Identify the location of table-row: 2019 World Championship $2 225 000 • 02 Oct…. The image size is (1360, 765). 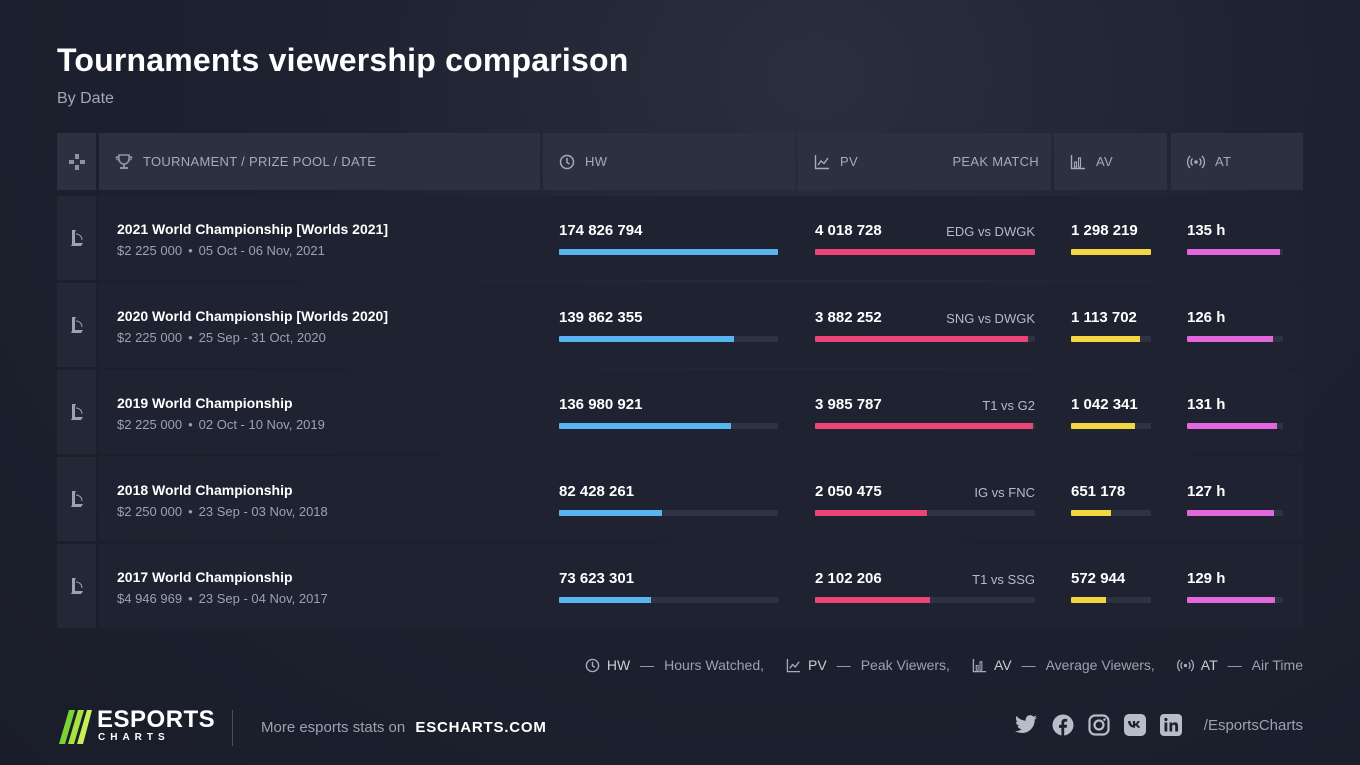
(680, 412).